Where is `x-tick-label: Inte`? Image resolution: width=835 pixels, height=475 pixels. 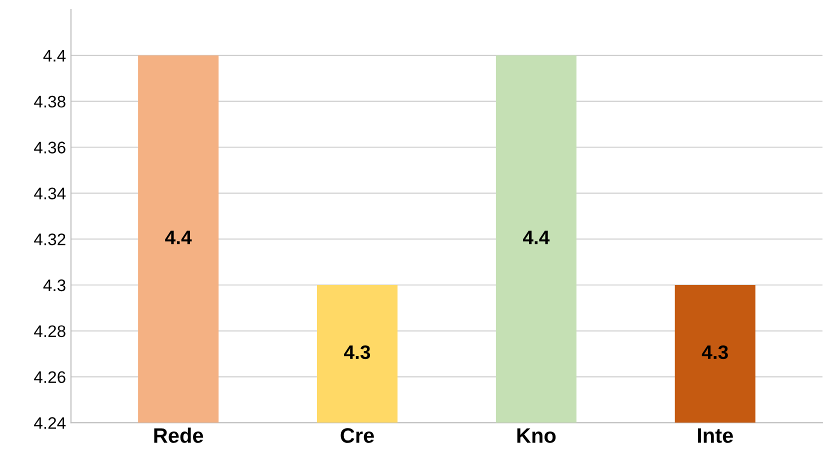
x-tick-label: Inte is located at coordinates (715, 435).